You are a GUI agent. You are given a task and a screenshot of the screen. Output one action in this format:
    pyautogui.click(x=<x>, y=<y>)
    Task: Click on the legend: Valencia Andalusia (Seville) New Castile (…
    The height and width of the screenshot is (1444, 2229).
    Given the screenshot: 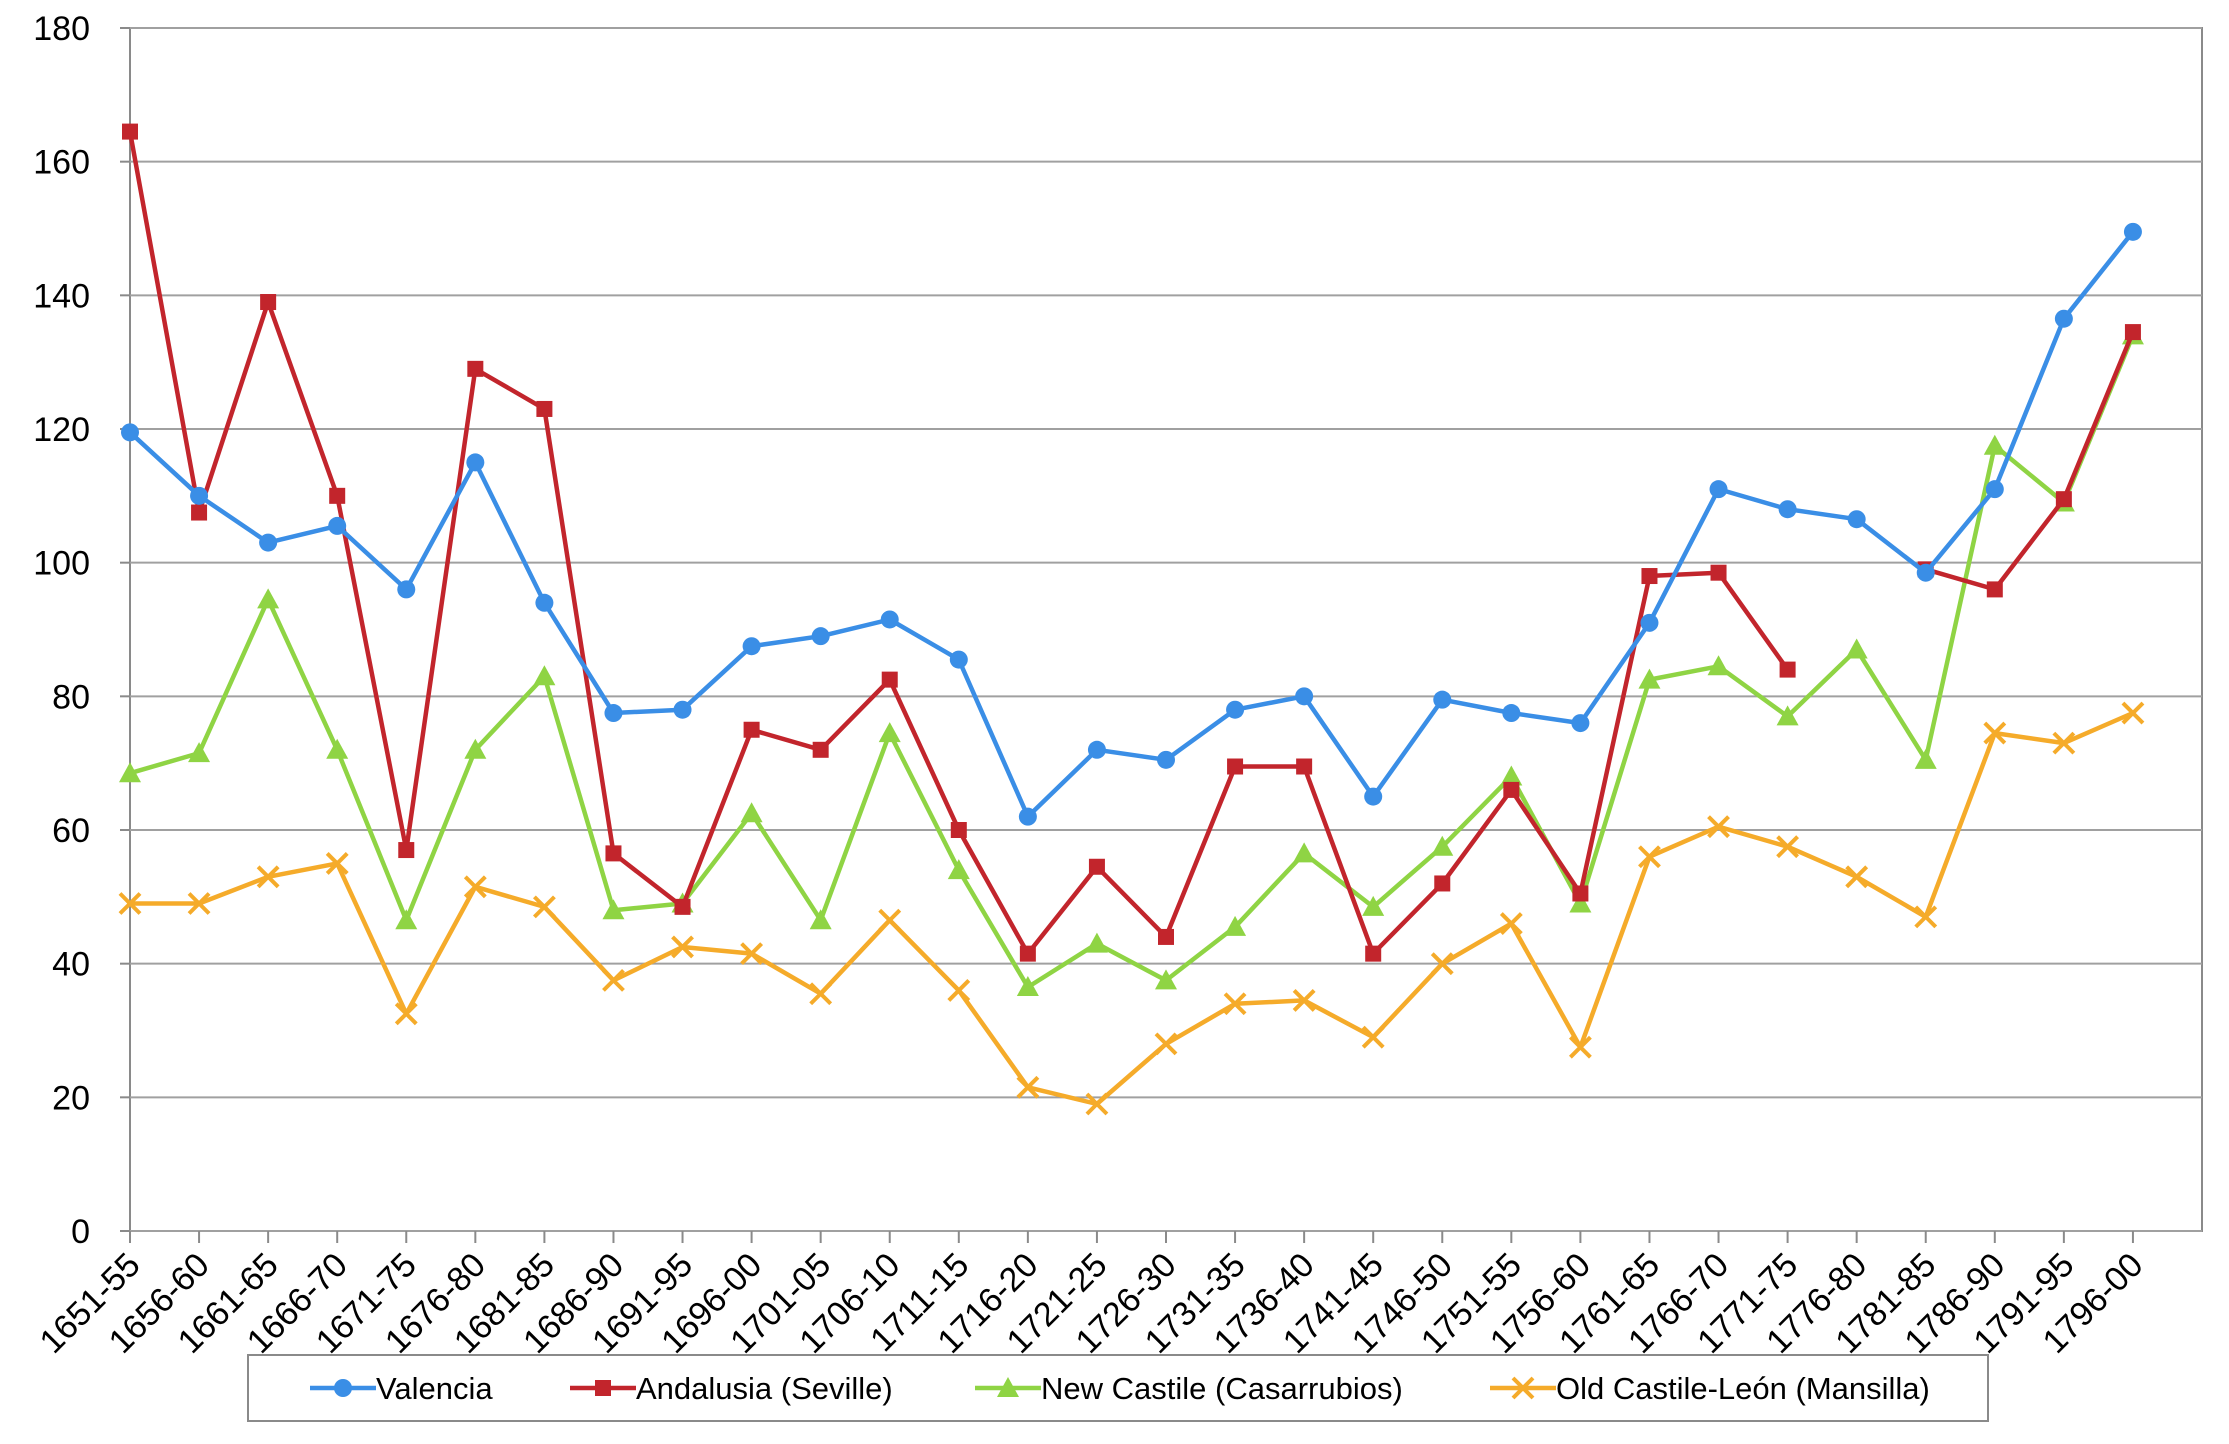 What is the action you would take?
    pyautogui.click(x=1118, y=1388)
    